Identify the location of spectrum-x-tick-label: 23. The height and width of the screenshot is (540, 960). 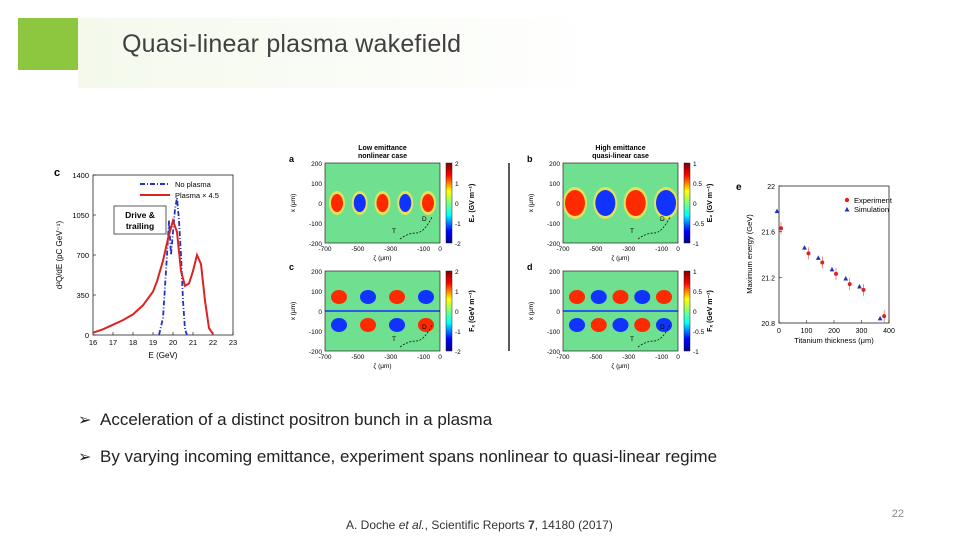
(233, 342).